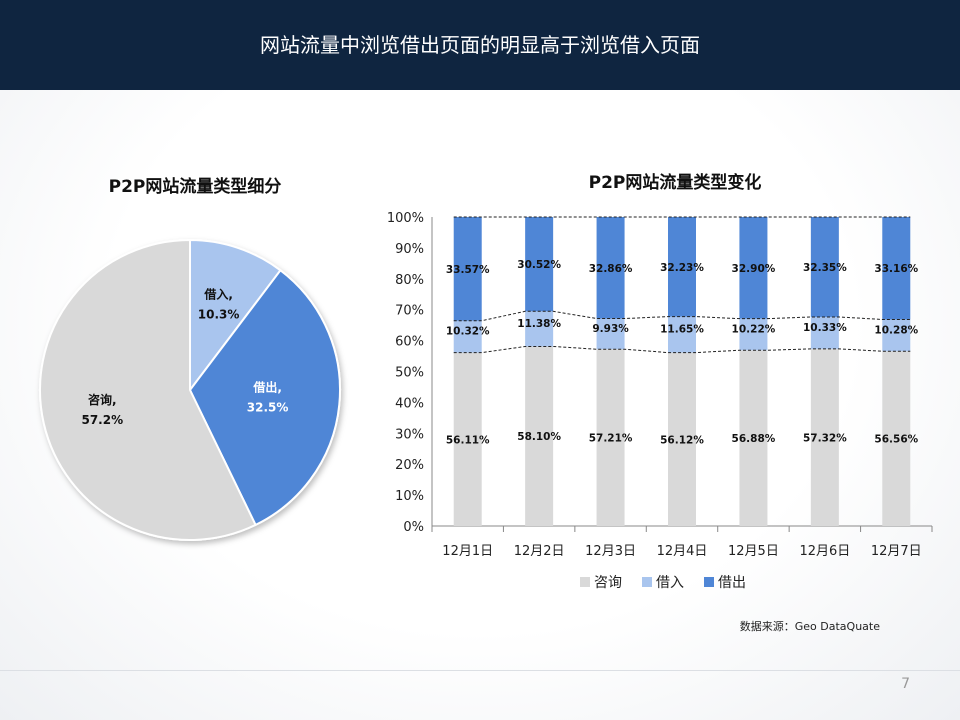 This screenshot has height=720, width=960. I want to click on pie-chart: 借入, 10.3% 借出, 32.5% 咨询, 57.2%, so click(190, 389).